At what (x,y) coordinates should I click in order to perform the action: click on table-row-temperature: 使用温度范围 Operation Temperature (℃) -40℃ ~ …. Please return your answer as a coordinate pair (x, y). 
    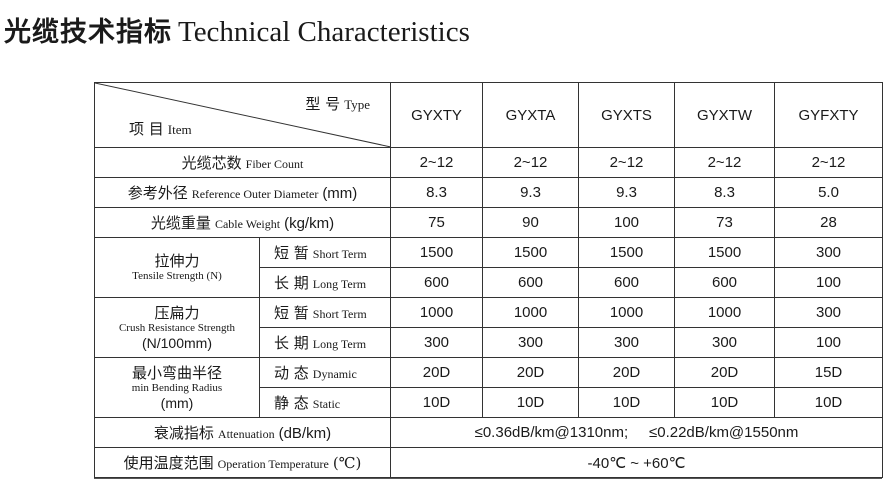
    Looking at the image, I should click on (488, 462).